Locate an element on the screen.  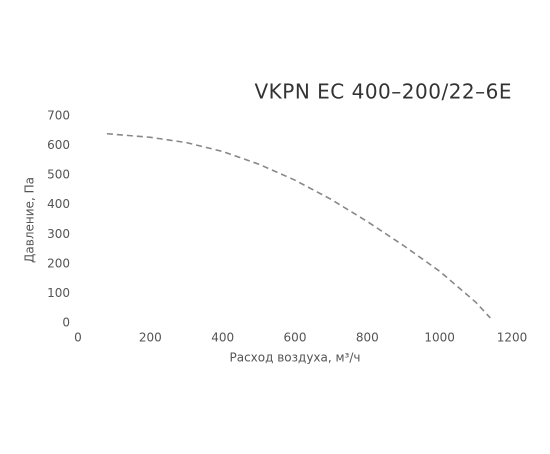
chart-title: VKPN EC 400–200/22–6E is located at coordinates (383, 92).